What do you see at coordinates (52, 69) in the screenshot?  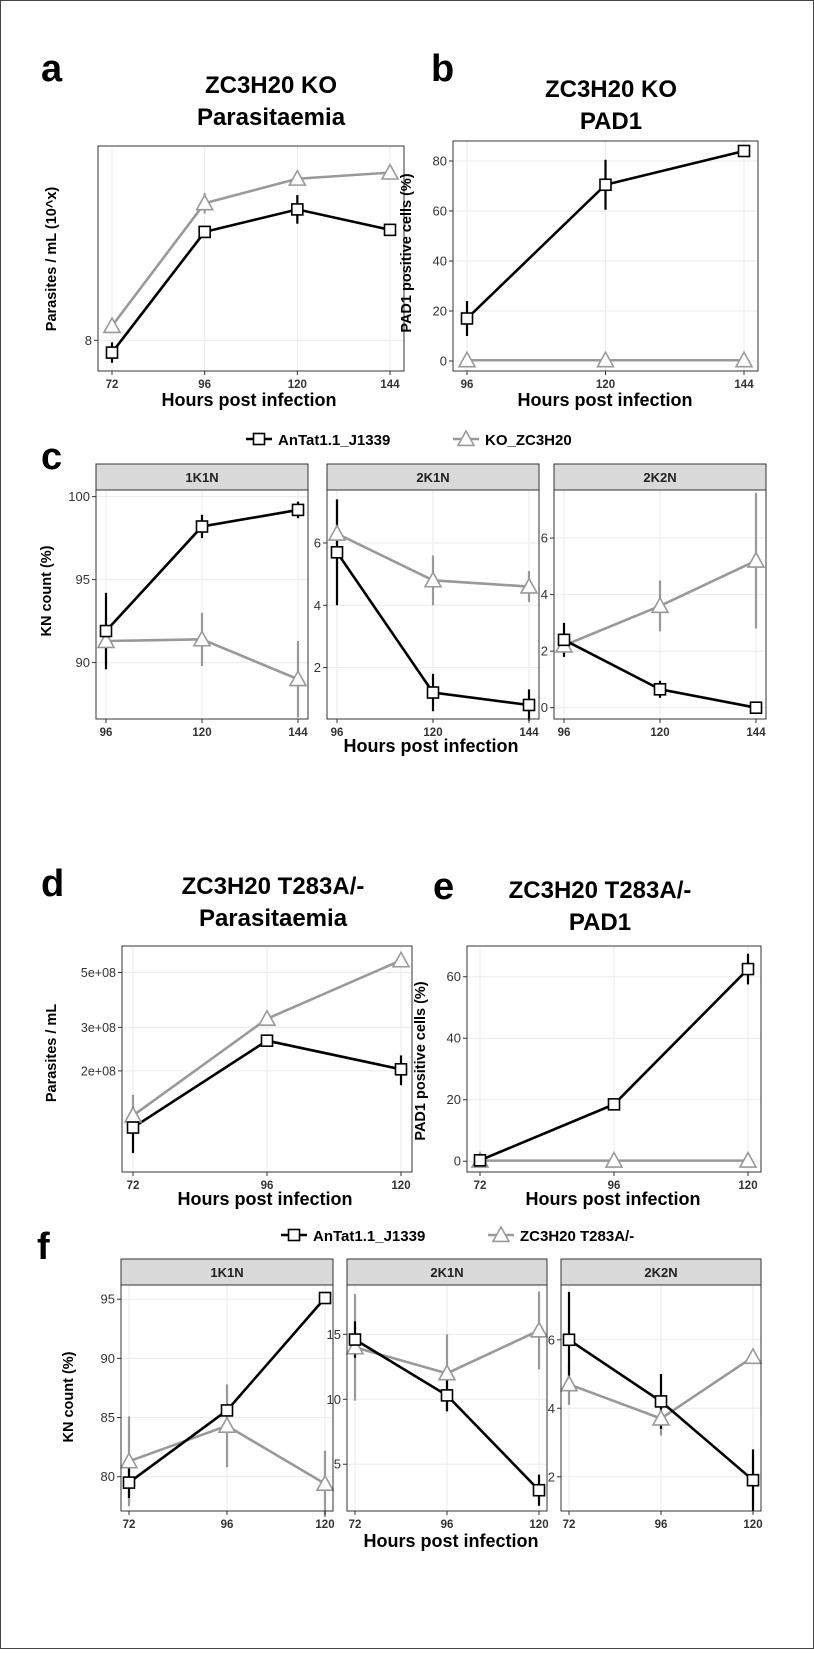 I see `panel-label-a: a` at bounding box center [52, 69].